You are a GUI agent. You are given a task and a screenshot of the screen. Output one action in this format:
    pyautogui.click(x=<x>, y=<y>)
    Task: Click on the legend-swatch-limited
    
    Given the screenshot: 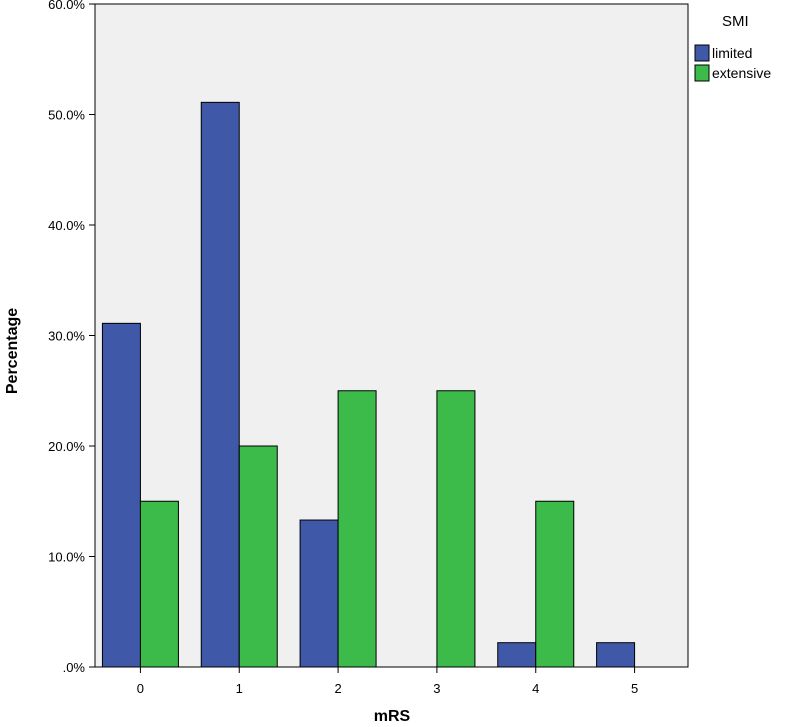 What is the action you would take?
    pyautogui.click(x=702, y=53)
    